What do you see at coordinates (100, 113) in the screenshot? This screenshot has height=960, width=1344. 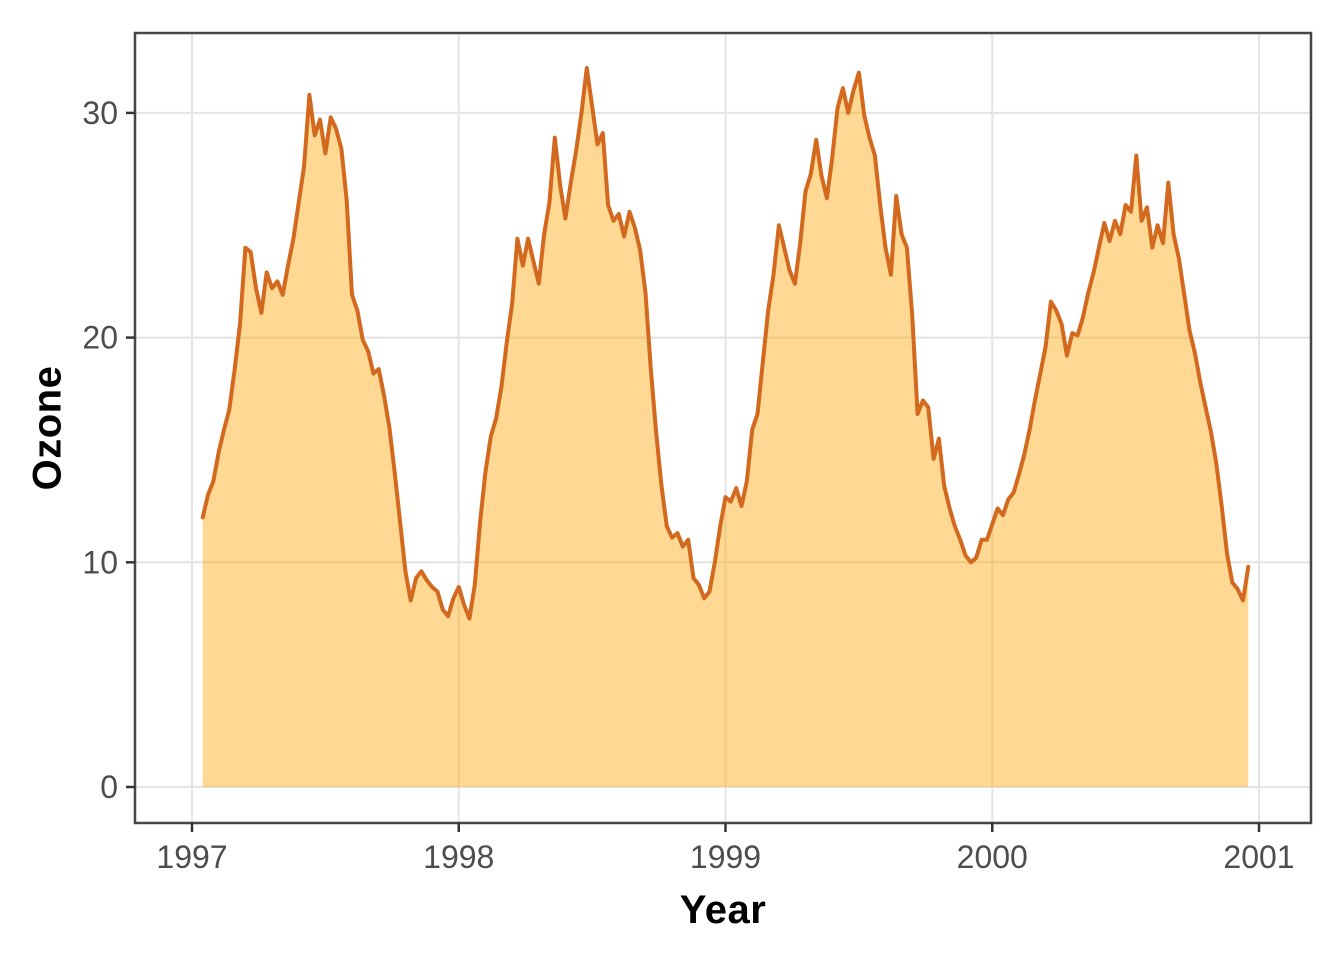 I see `y-tick-label: 30` at bounding box center [100, 113].